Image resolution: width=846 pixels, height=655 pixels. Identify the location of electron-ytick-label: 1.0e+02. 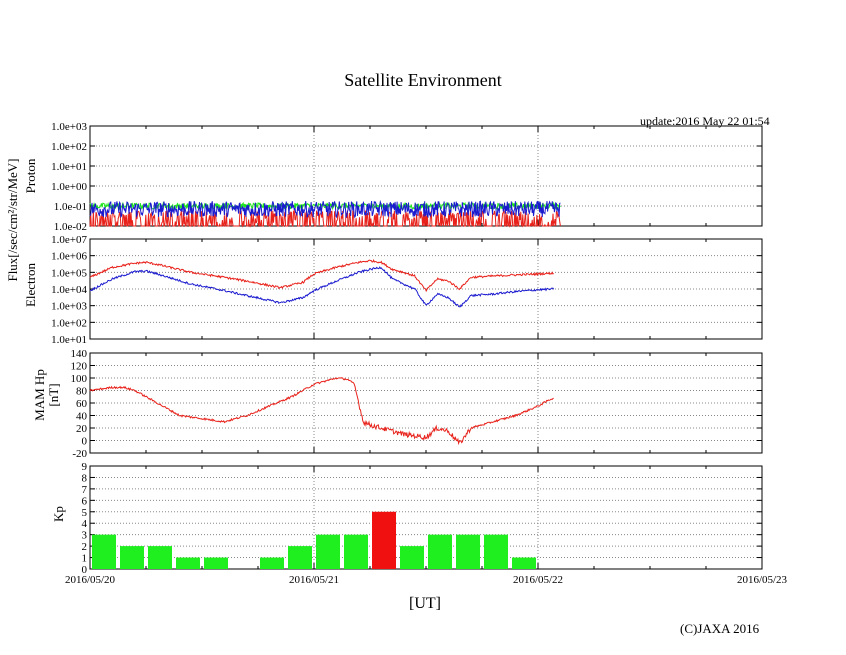
(69, 323).